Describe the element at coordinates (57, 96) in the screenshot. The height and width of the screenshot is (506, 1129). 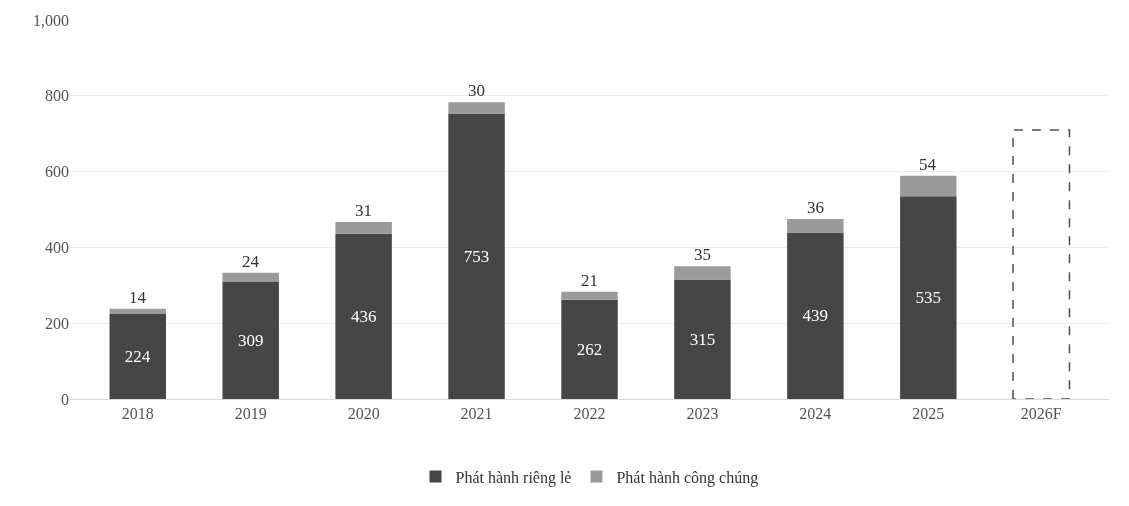
I see `y-tick-label: 800` at that location.